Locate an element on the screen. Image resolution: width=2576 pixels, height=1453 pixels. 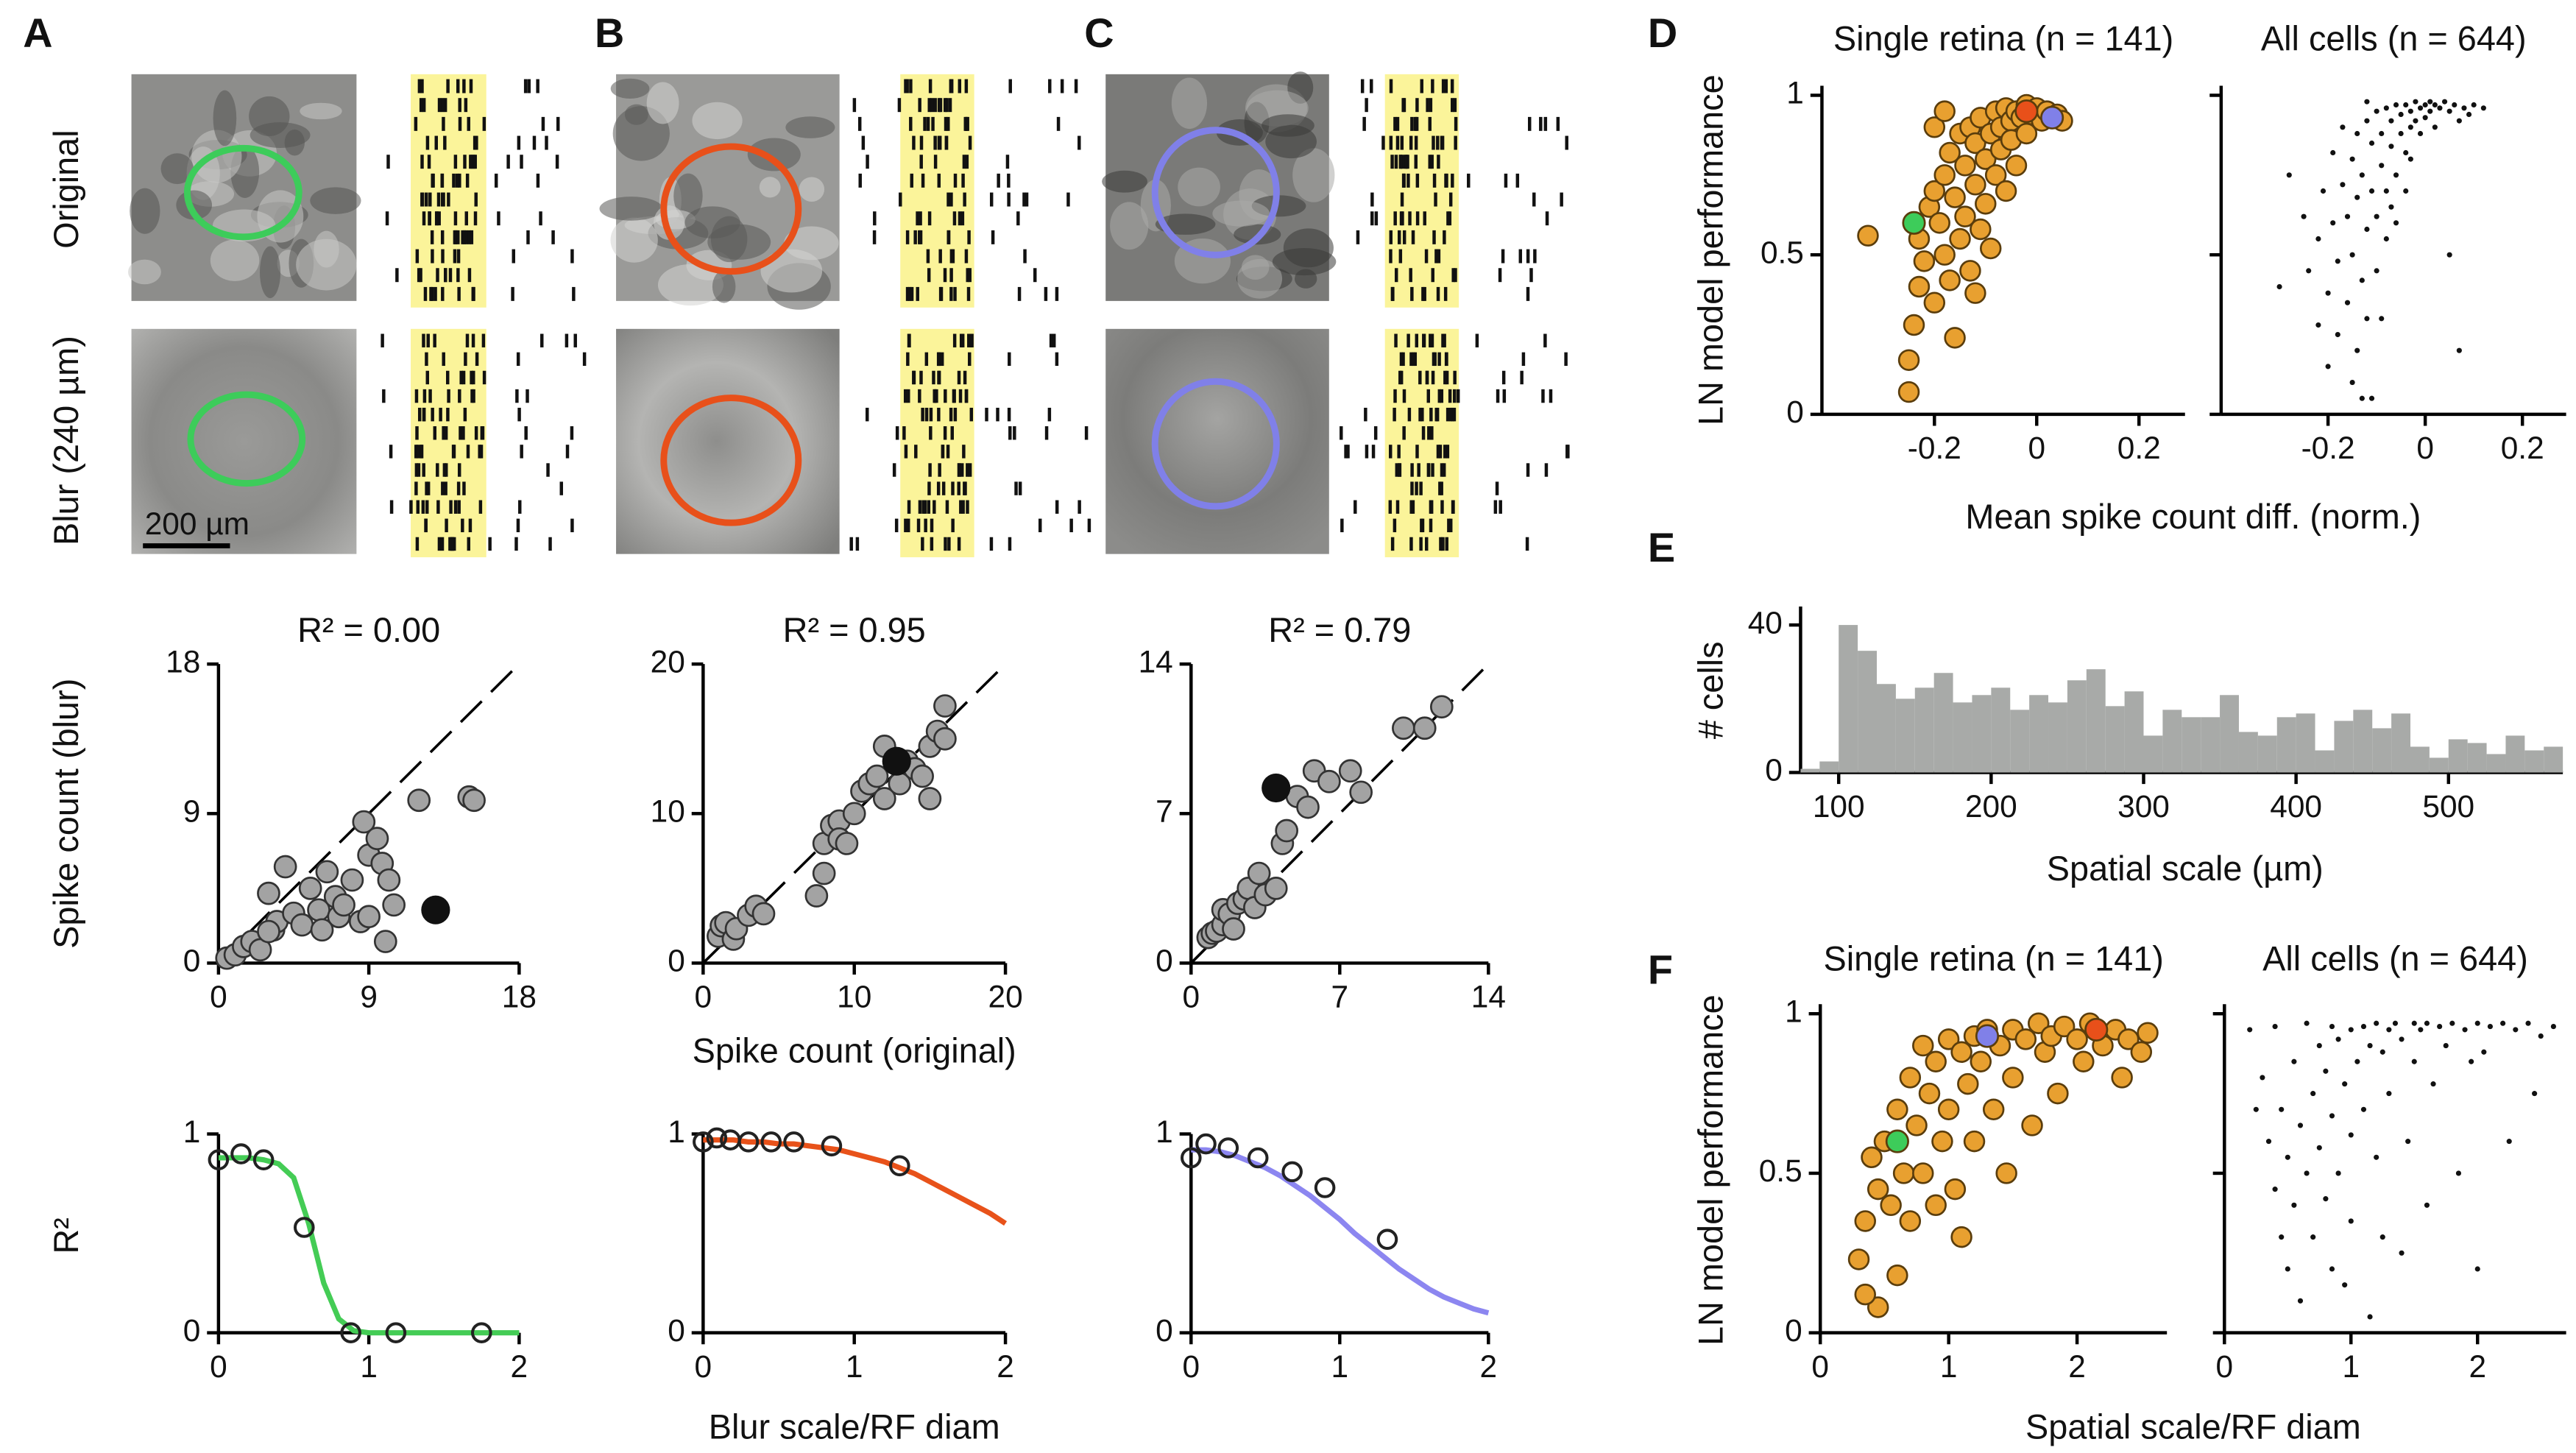
y-tick-label: 0 is located at coordinates (676, 1330).